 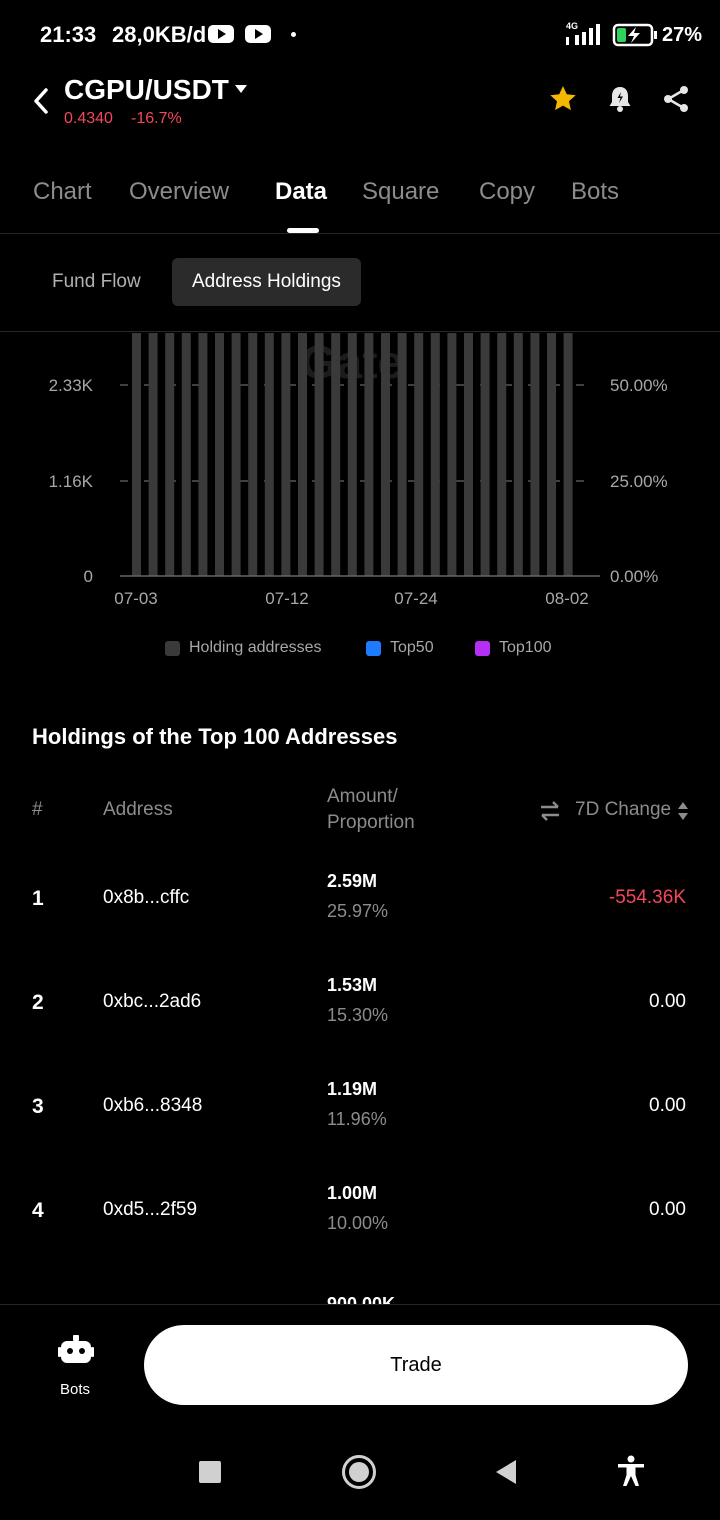 I want to click on tab-overview: Overview, so click(x=179, y=191).